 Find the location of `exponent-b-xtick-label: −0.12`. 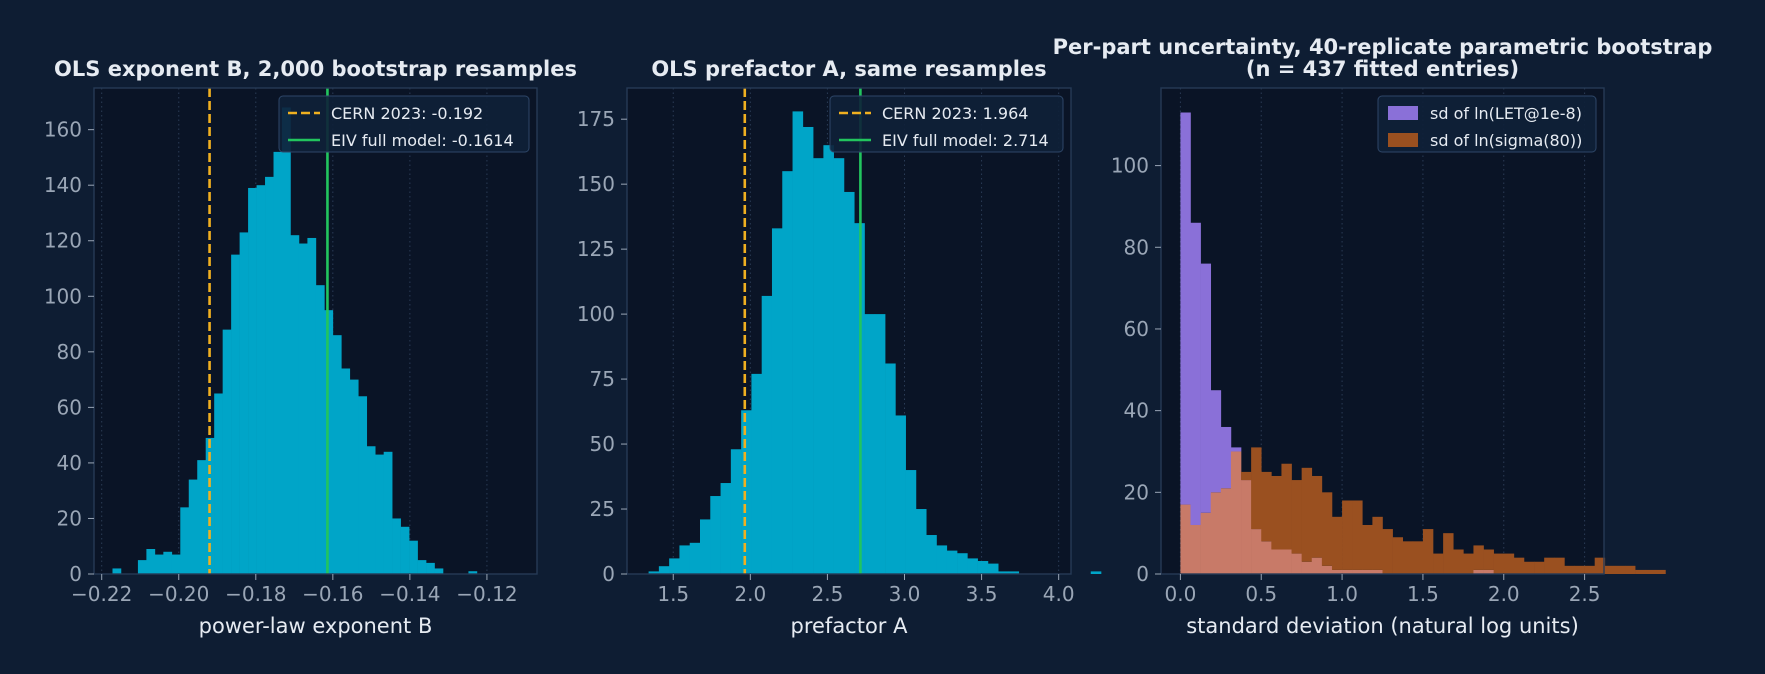

exponent-b-xtick-label: −0.12 is located at coordinates (486, 594).